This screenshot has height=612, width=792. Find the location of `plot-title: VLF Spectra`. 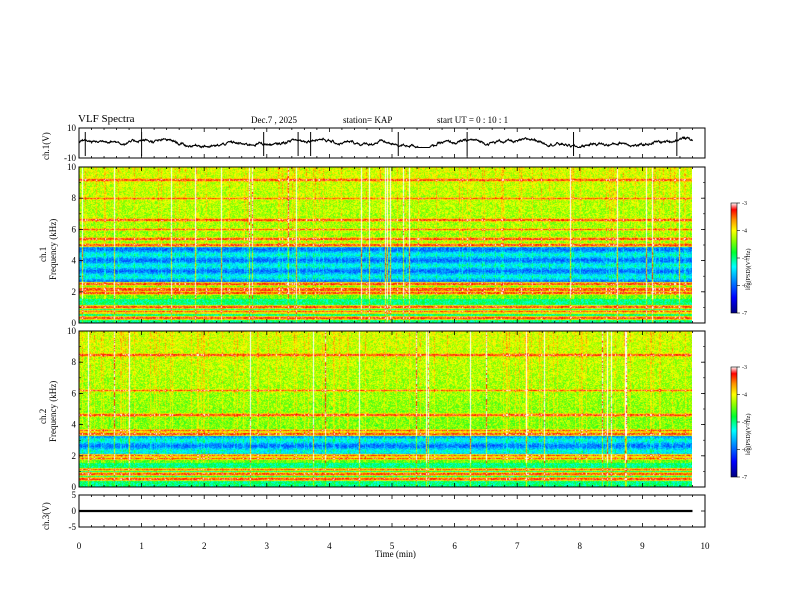

plot-title: VLF Spectra is located at coordinates (106, 119).